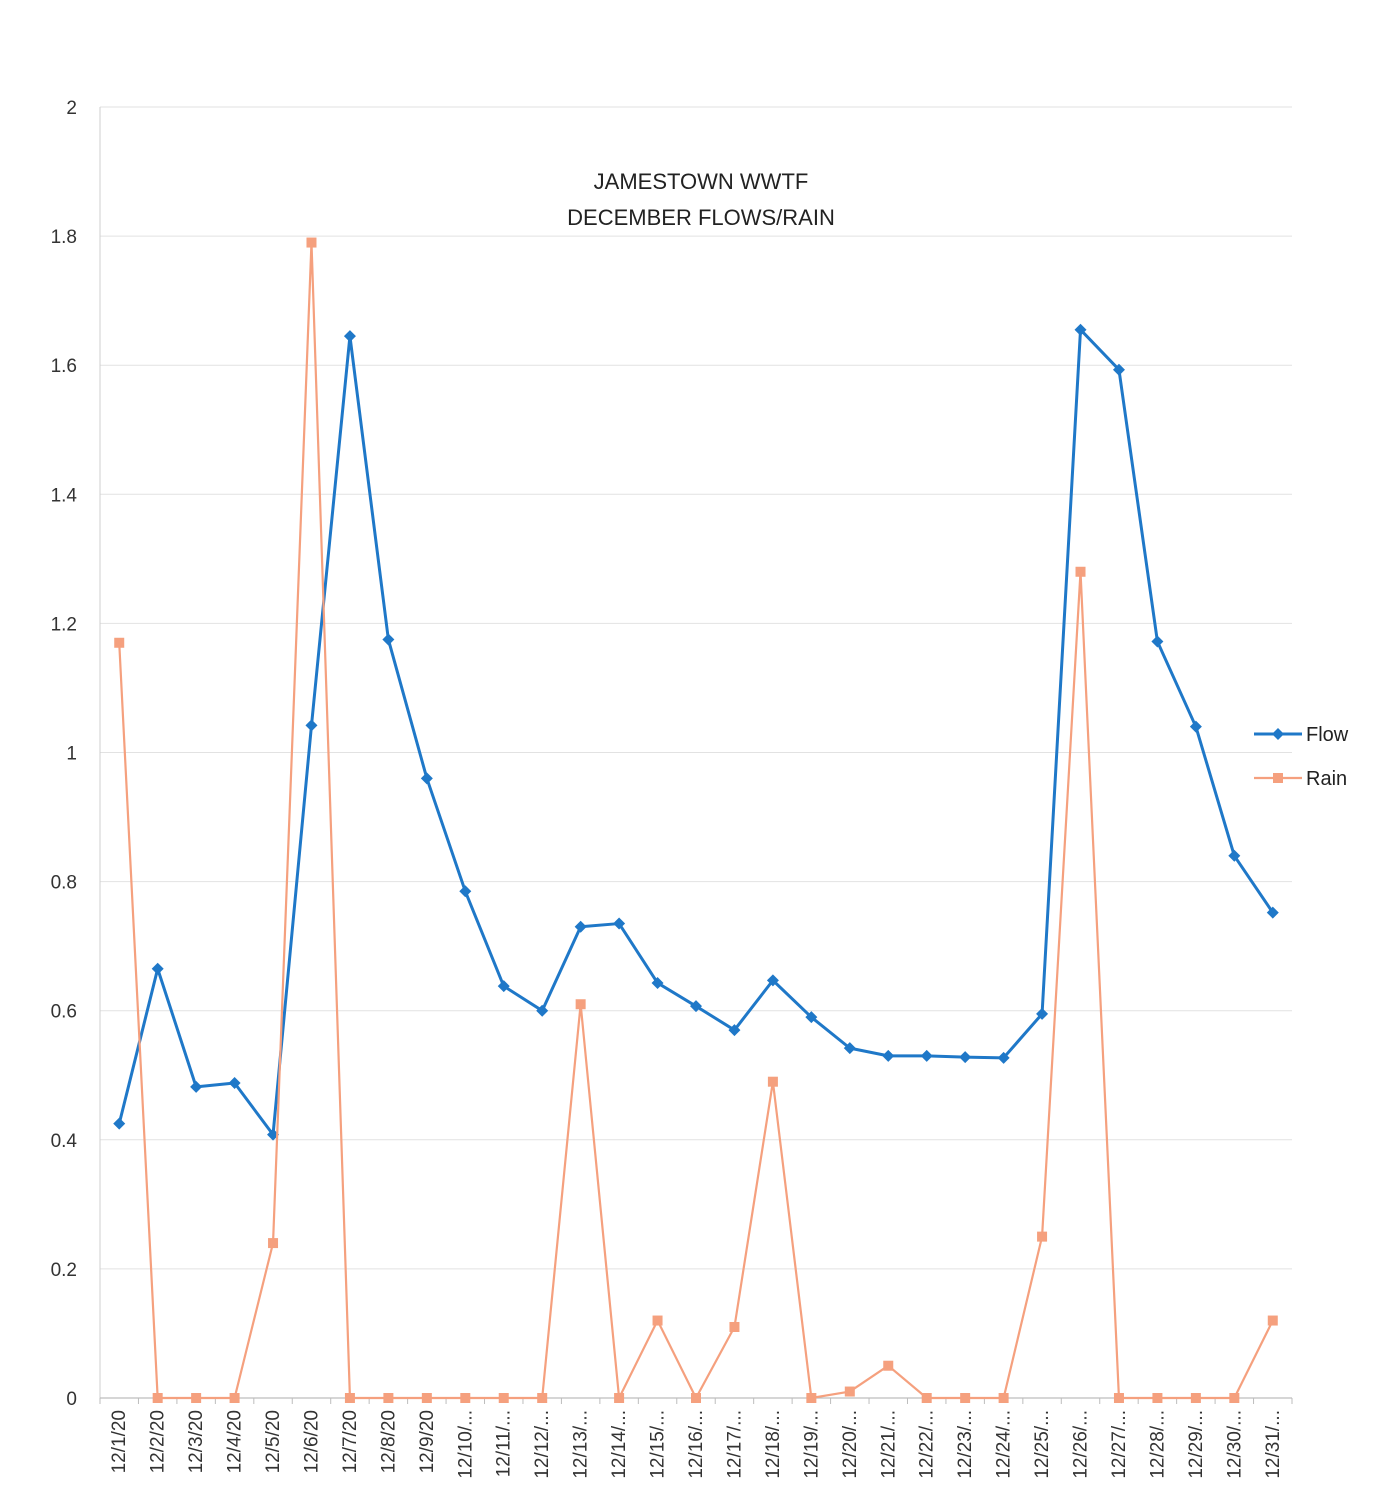 The image size is (1383, 1507). Describe the element at coordinates (119, 1441) in the screenshot. I see `x-tick-label: 12/1/20` at that location.